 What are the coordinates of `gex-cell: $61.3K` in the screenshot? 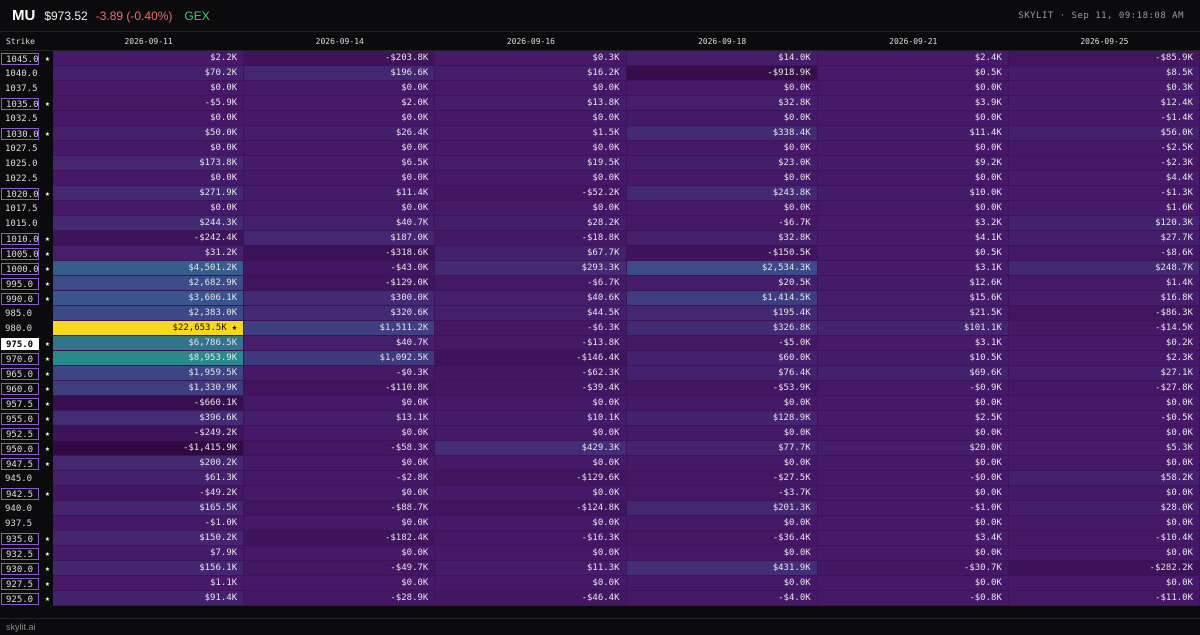 It's located at (149, 478).